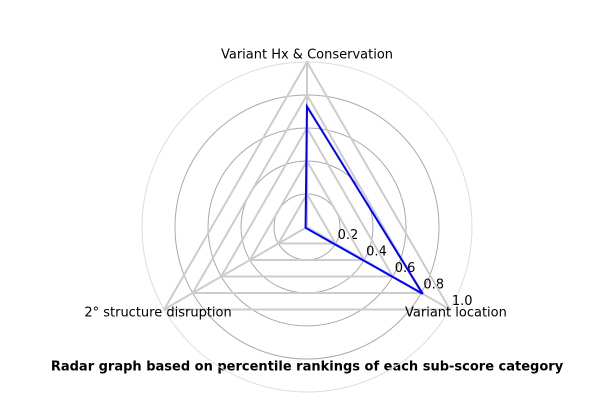 This screenshot has height=400, width=600. Describe the element at coordinates (456, 313) in the screenshot. I see `category-label: Variant location` at that location.